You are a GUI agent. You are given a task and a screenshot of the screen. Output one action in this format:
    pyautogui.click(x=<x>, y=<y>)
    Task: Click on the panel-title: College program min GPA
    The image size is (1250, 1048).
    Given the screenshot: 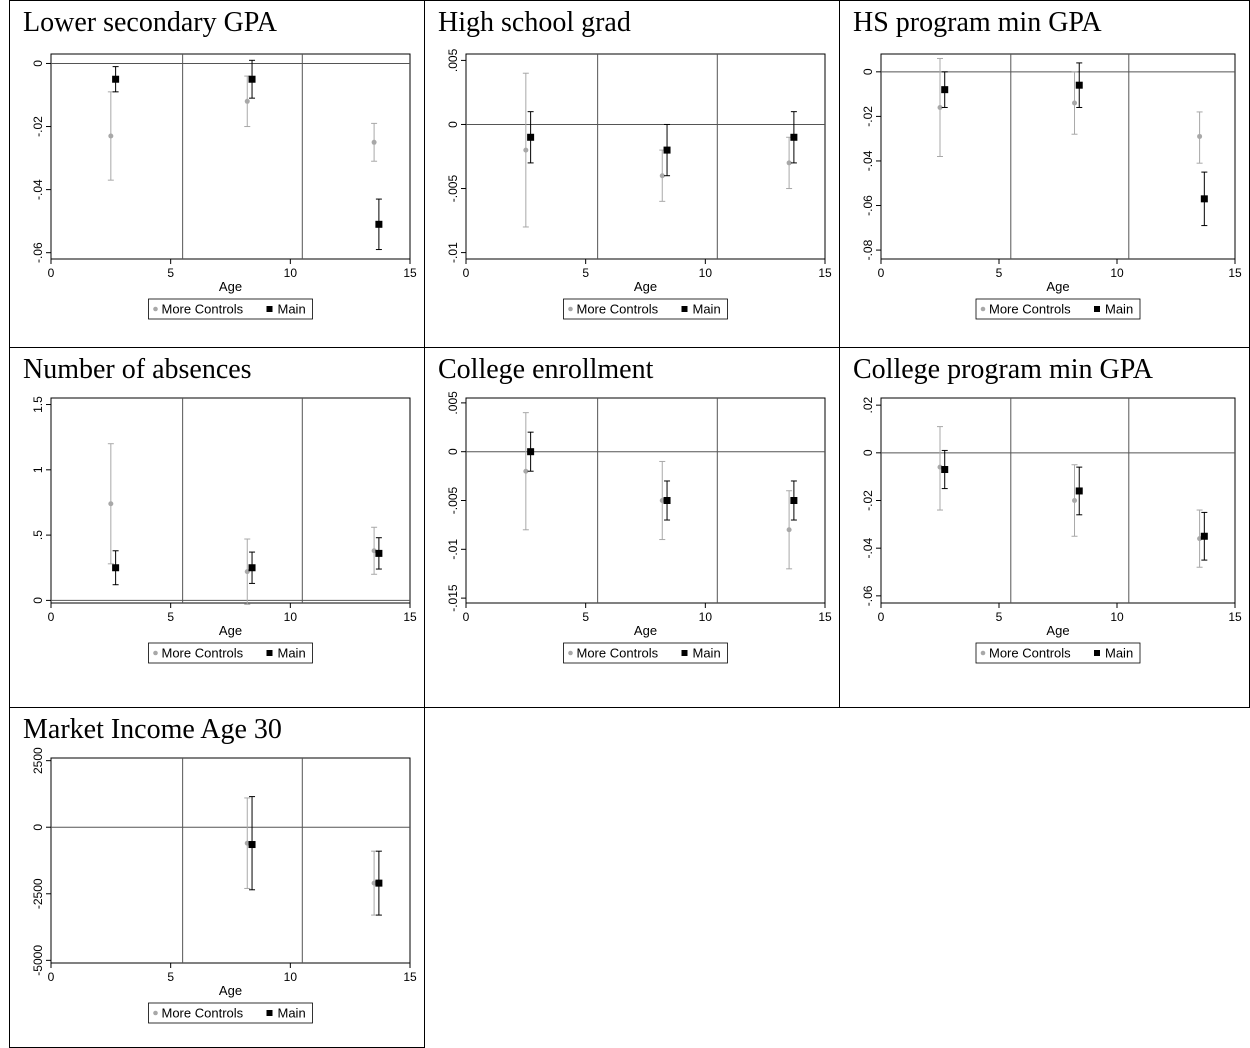 What is the action you would take?
    pyautogui.click(x=1003, y=369)
    